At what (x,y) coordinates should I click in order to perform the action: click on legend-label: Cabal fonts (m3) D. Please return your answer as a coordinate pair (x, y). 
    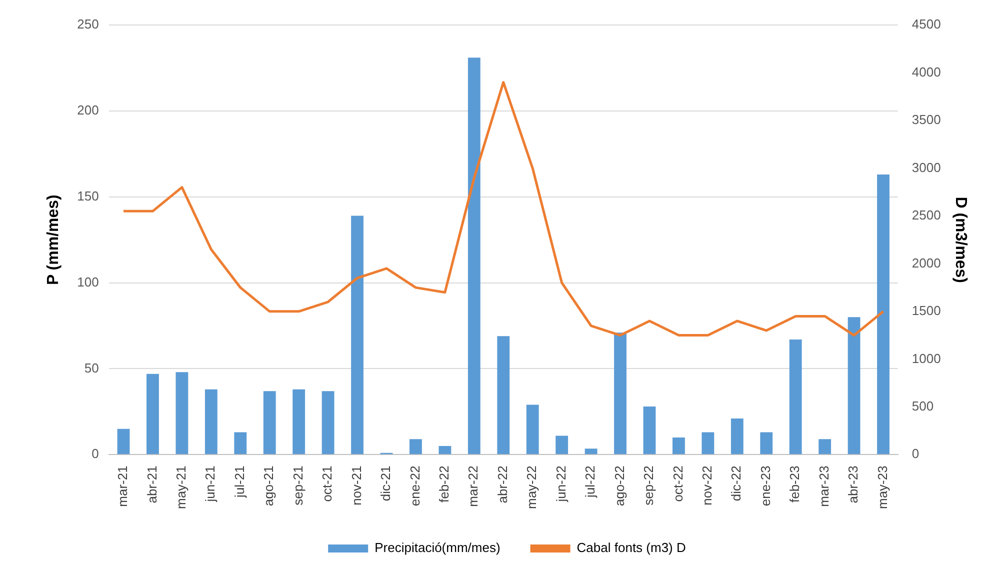
    Looking at the image, I should click on (631, 548).